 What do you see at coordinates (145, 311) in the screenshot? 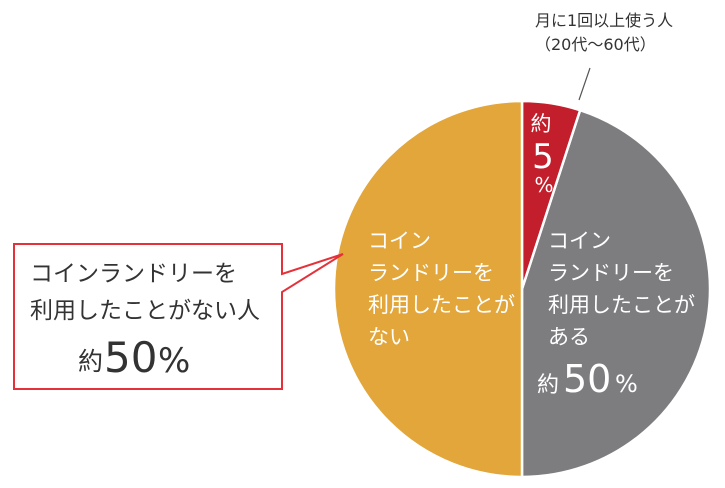
I see `left-callout-line: 利用したことがない人` at bounding box center [145, 311].